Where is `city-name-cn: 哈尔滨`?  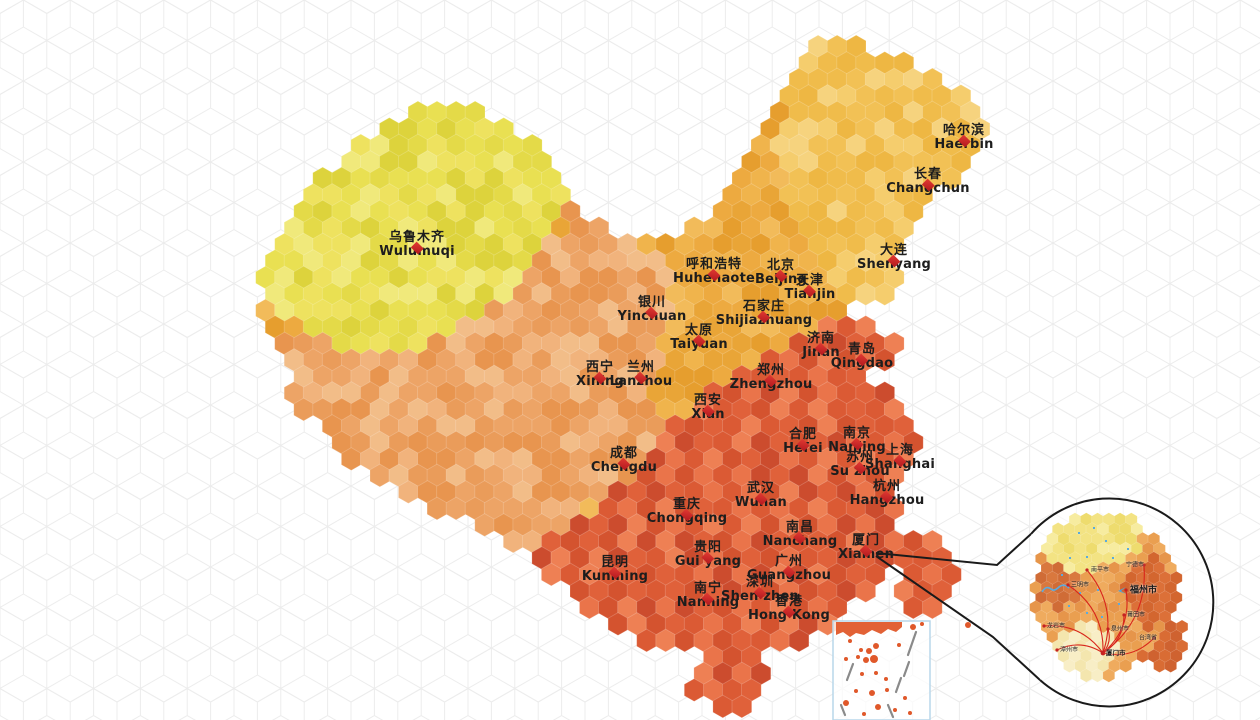
city-name-cn: 哈尔滨 is located at coordinates (963, 130).